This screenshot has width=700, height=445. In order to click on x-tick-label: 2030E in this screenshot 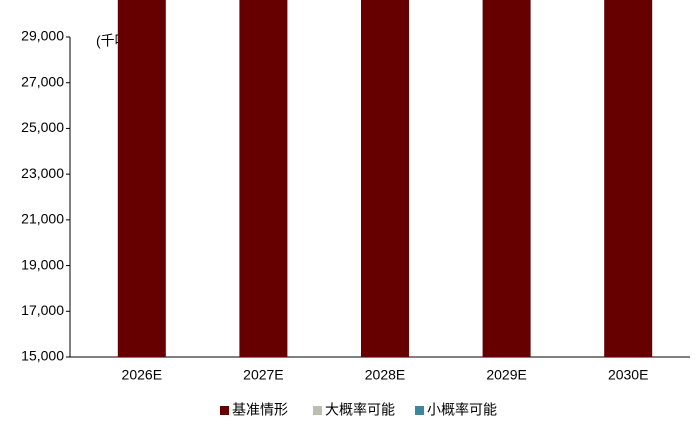, I will do `click(628, 375)`.